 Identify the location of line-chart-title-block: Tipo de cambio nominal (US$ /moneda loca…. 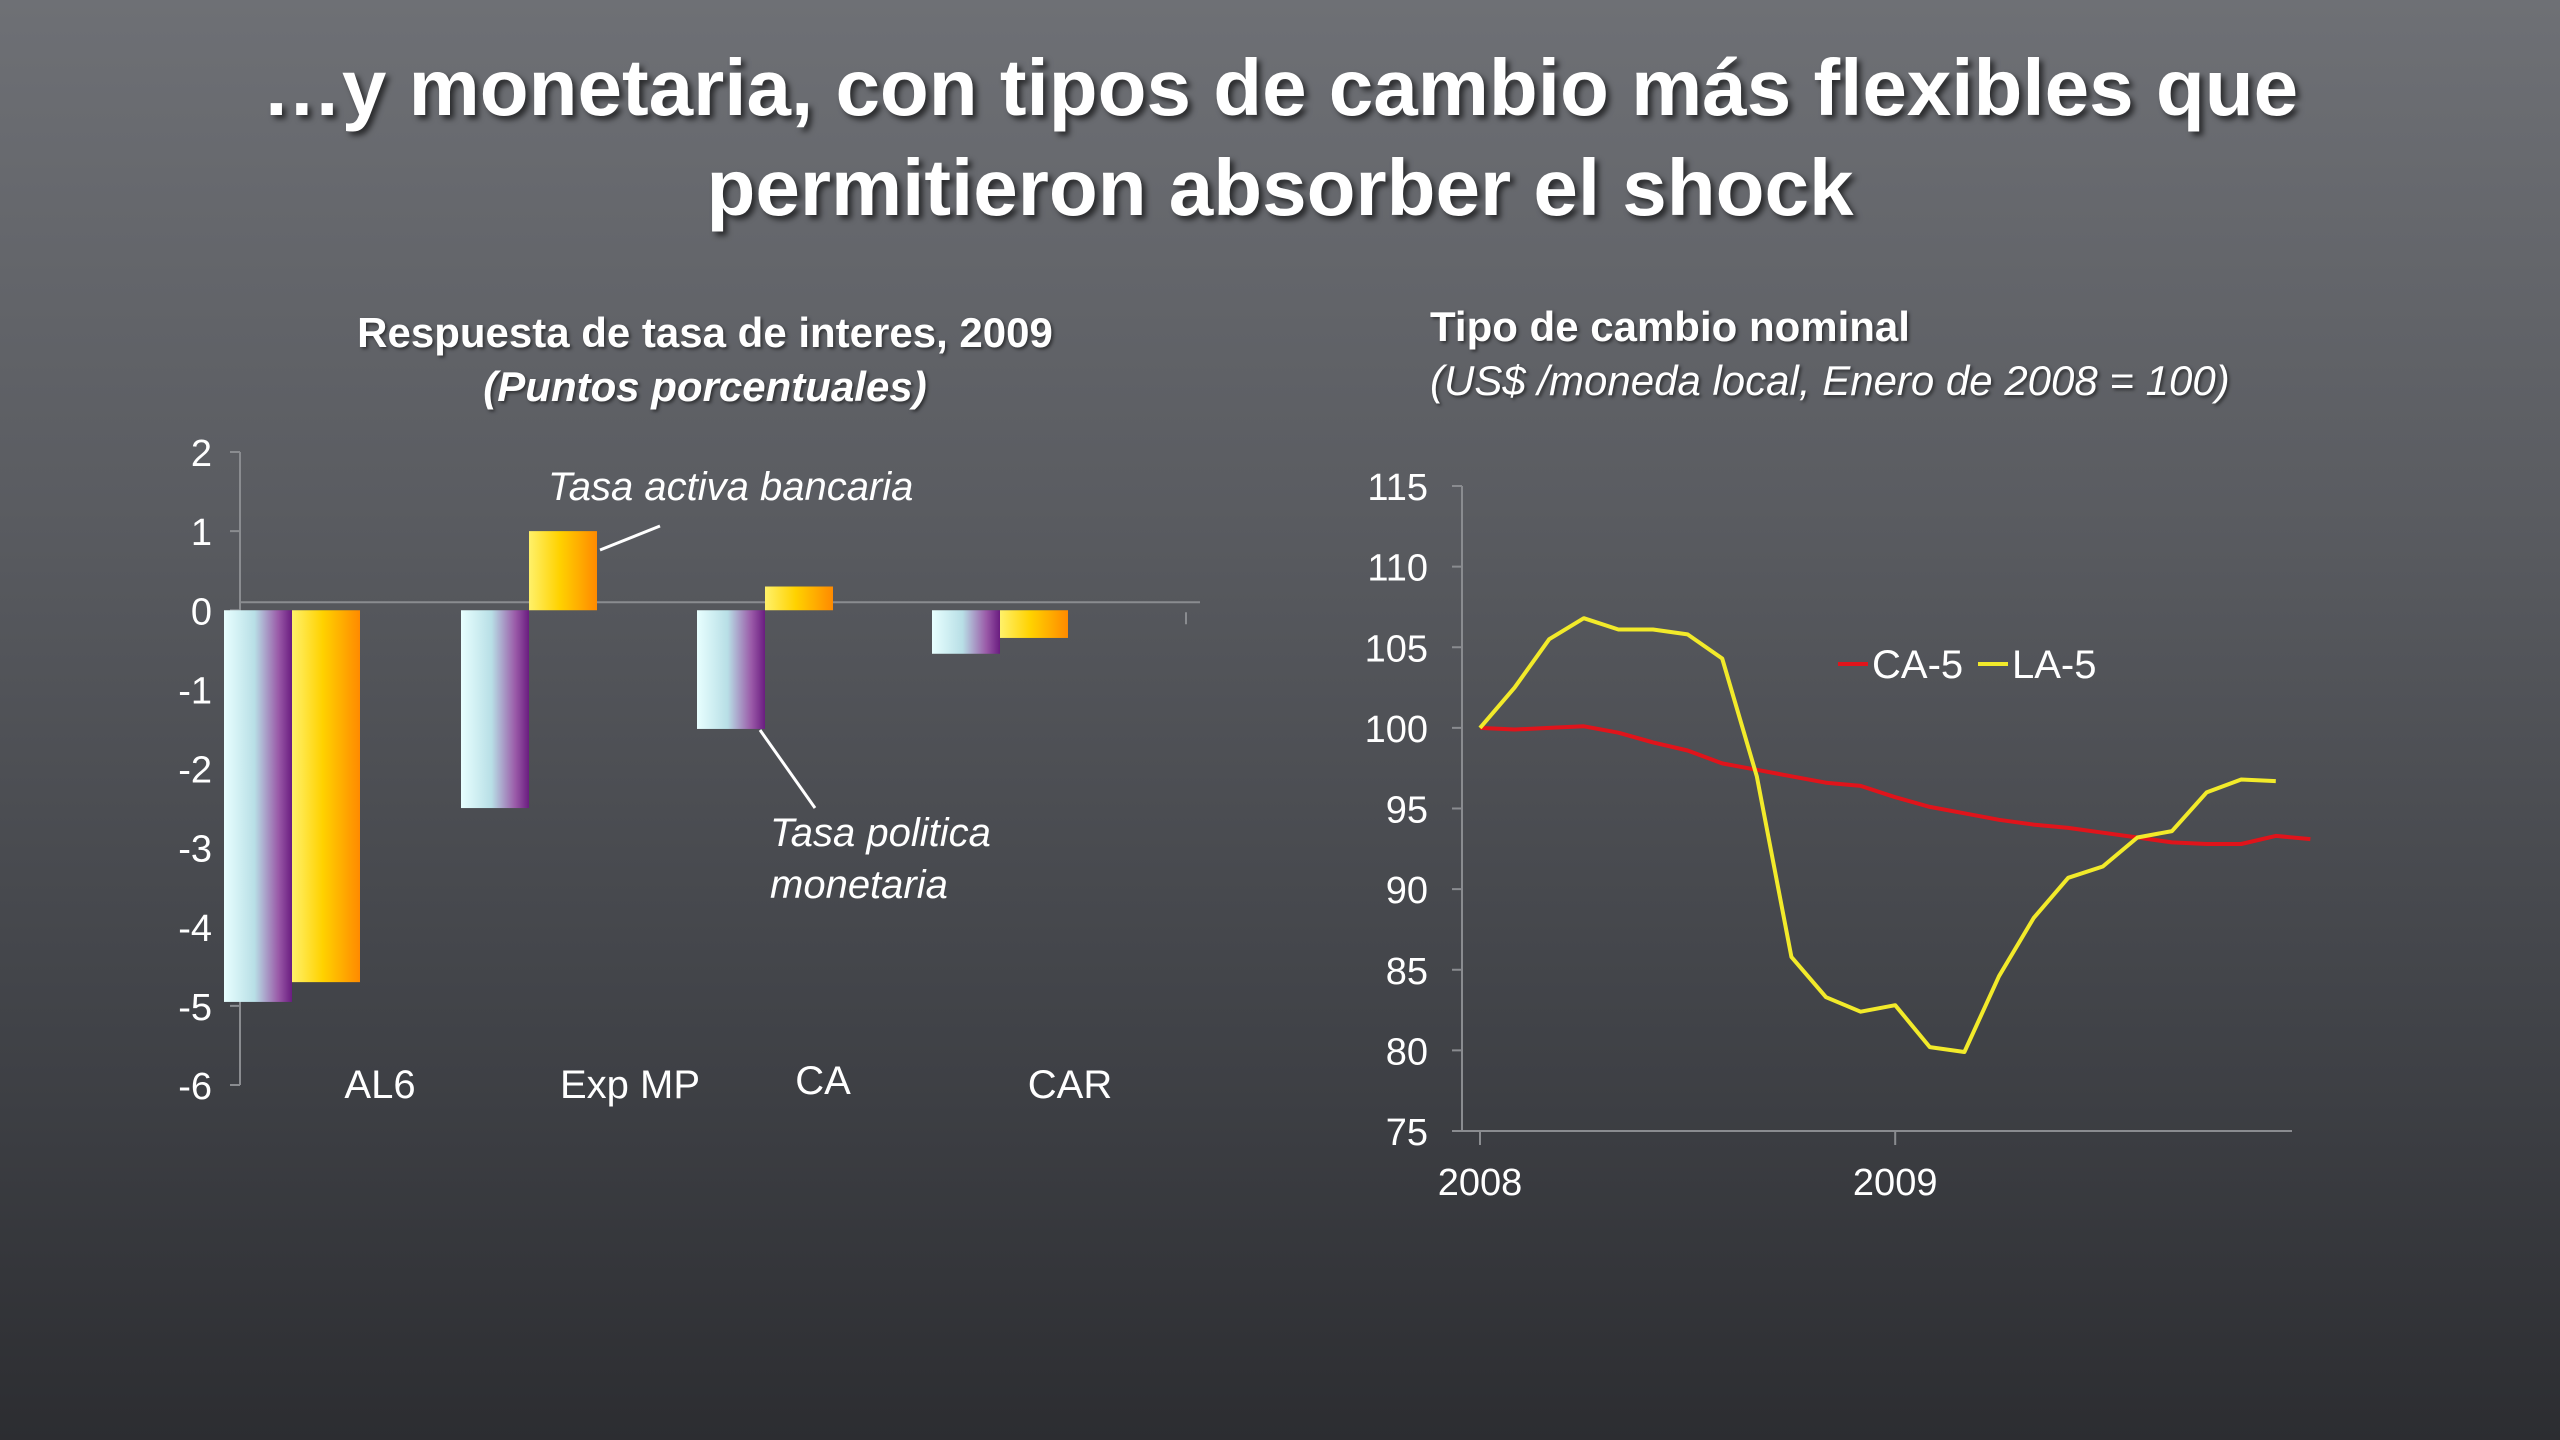
(1830, 354).